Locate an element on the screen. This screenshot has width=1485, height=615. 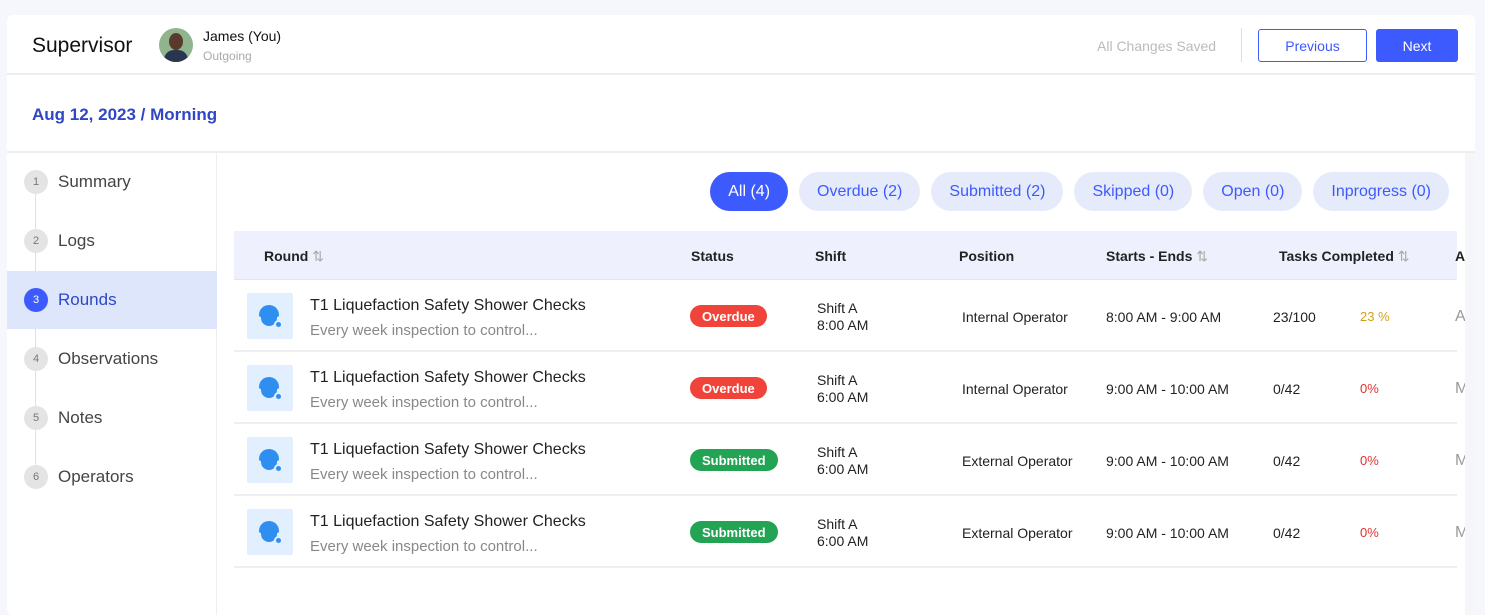
sidebar-item-summary: 1 Summary is located at coordinates (112, 182).